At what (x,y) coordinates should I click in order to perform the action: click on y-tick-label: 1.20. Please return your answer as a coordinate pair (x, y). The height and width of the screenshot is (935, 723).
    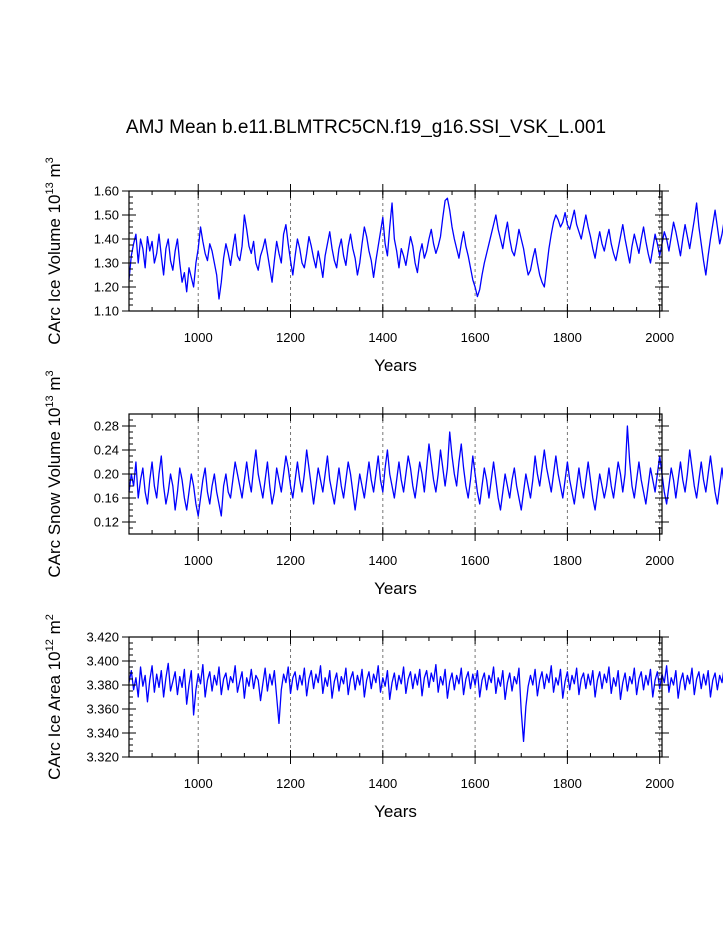
    Looking at the image, I should click on (106, 287).